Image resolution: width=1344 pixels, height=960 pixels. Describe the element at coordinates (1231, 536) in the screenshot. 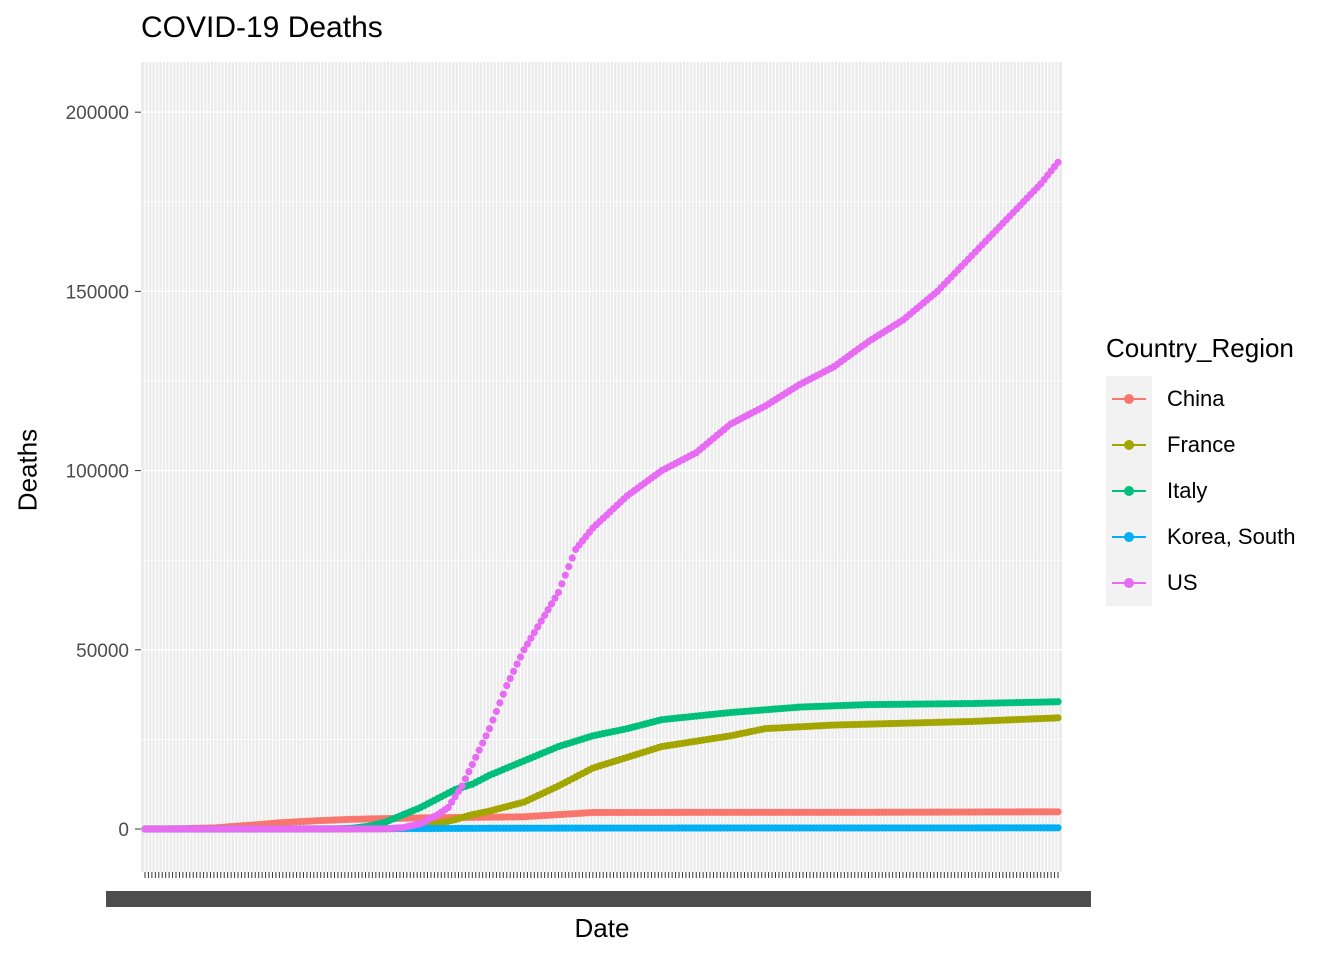

I see `legend-label: Korea, South` at that location.